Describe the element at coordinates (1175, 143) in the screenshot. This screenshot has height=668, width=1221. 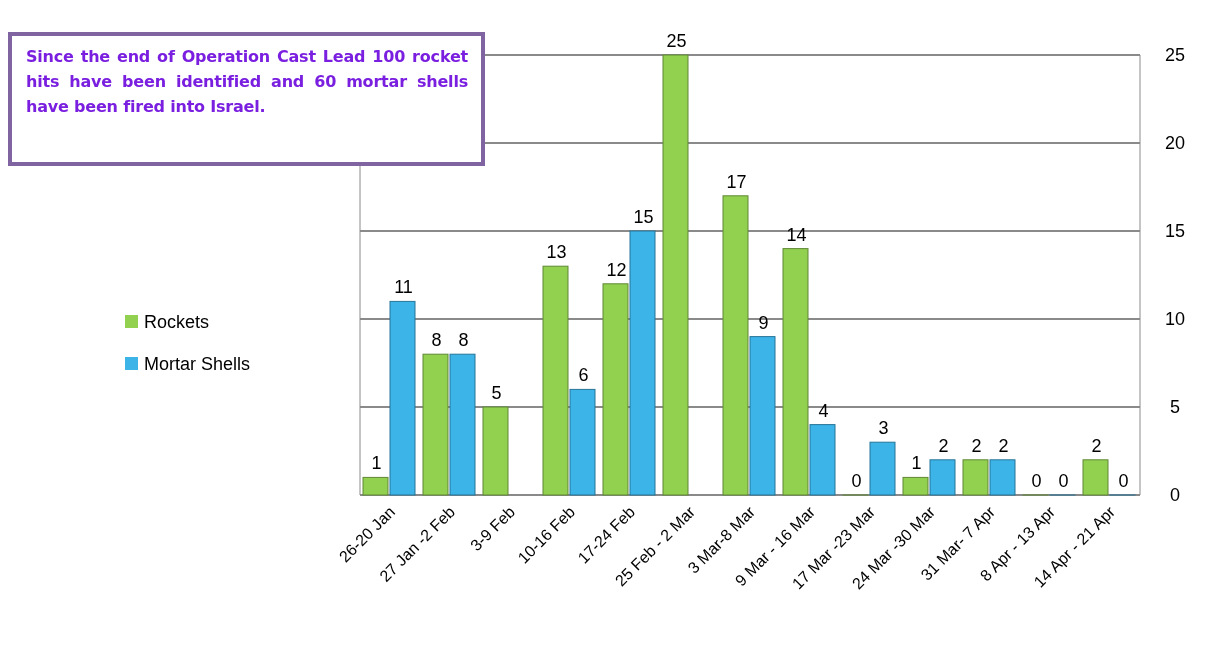
I see `y-tick-label: 20` at that location.